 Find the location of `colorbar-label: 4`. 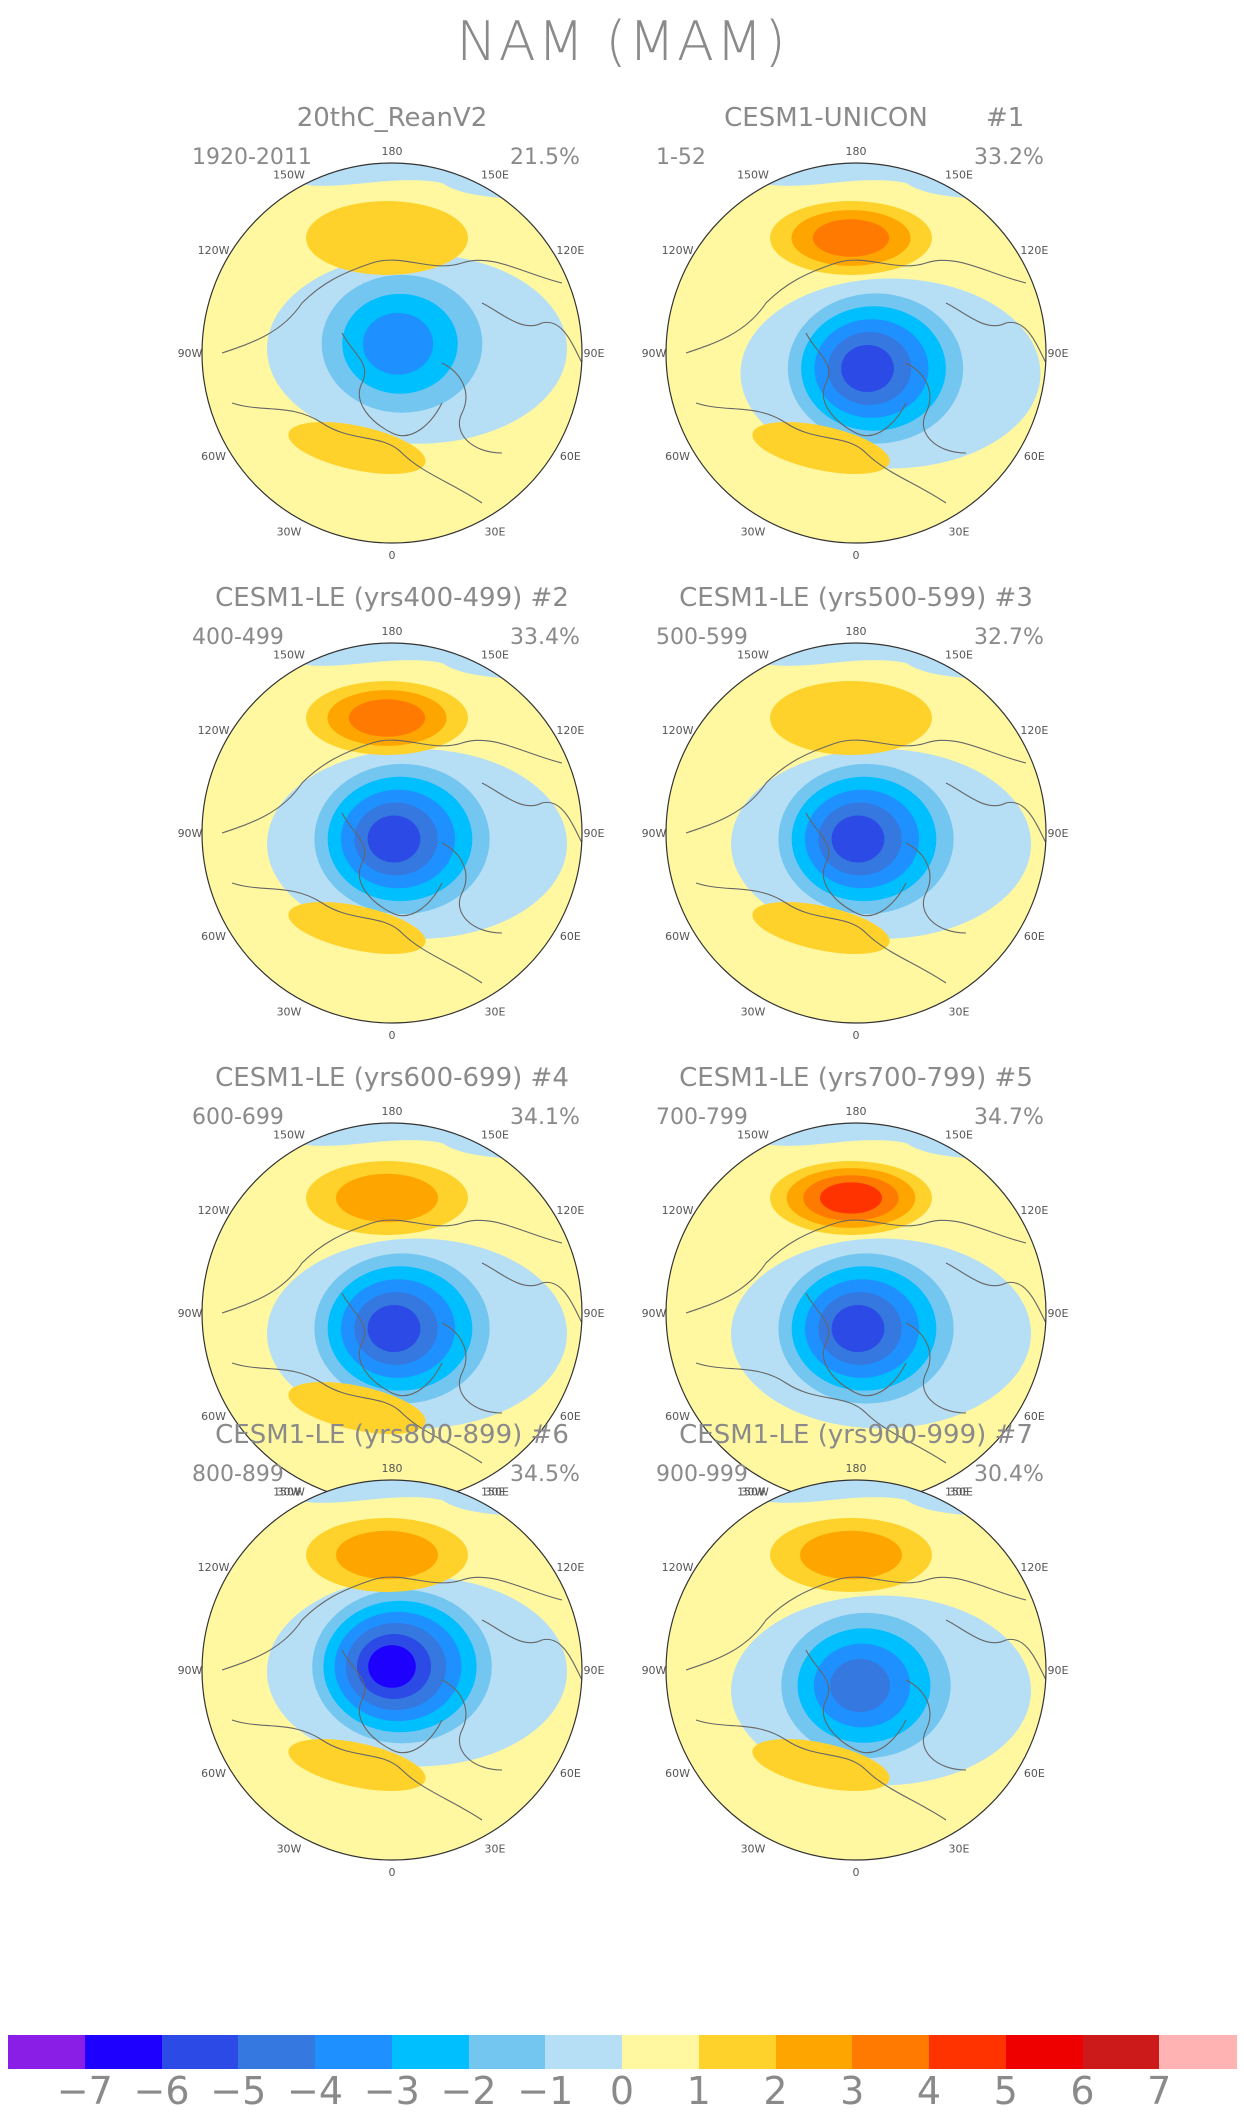

colorbar-label: 4 is located at coordinates (929, 2091).